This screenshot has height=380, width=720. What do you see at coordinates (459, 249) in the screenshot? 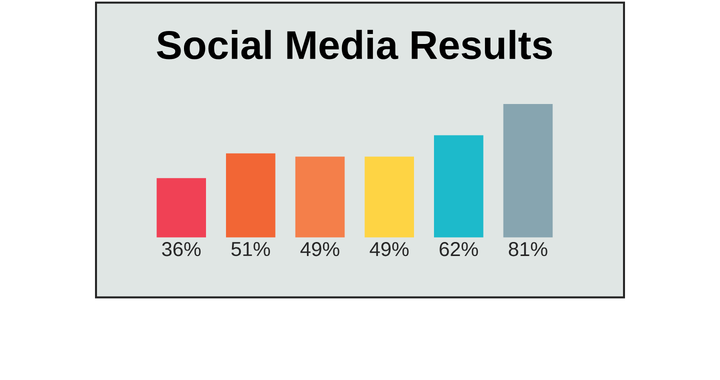
I see `data-label: 62%` at bounding box center [459, 249].